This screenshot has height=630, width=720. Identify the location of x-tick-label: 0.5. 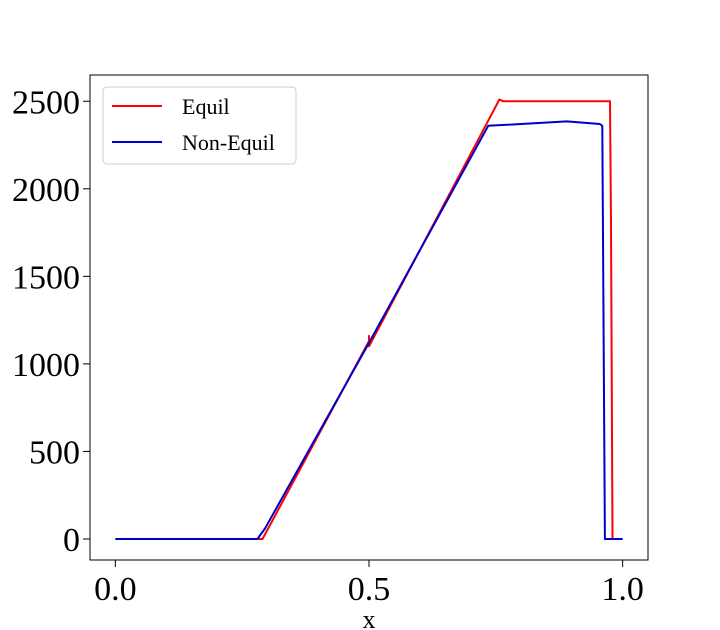
(369, 589).